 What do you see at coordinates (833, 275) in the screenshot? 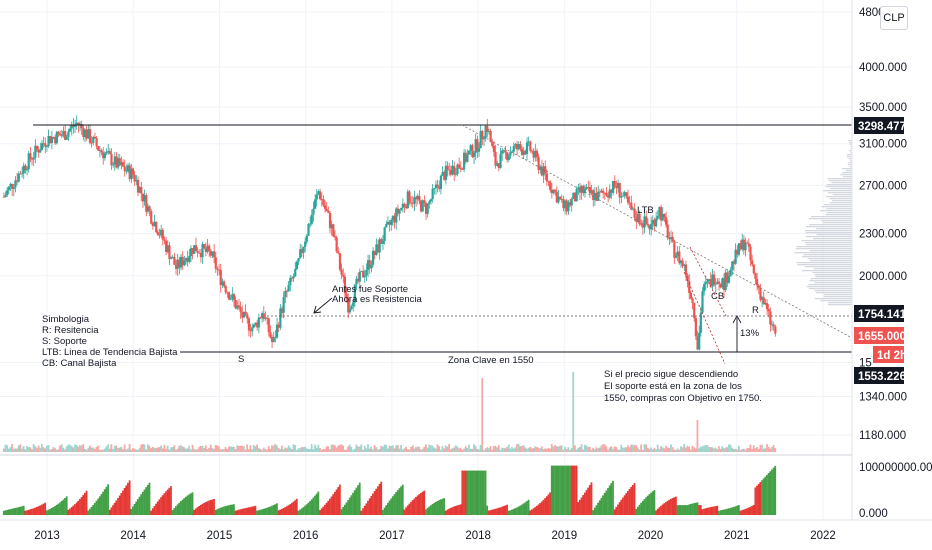
I see `profile-bar` at bounding box center [833, 275].